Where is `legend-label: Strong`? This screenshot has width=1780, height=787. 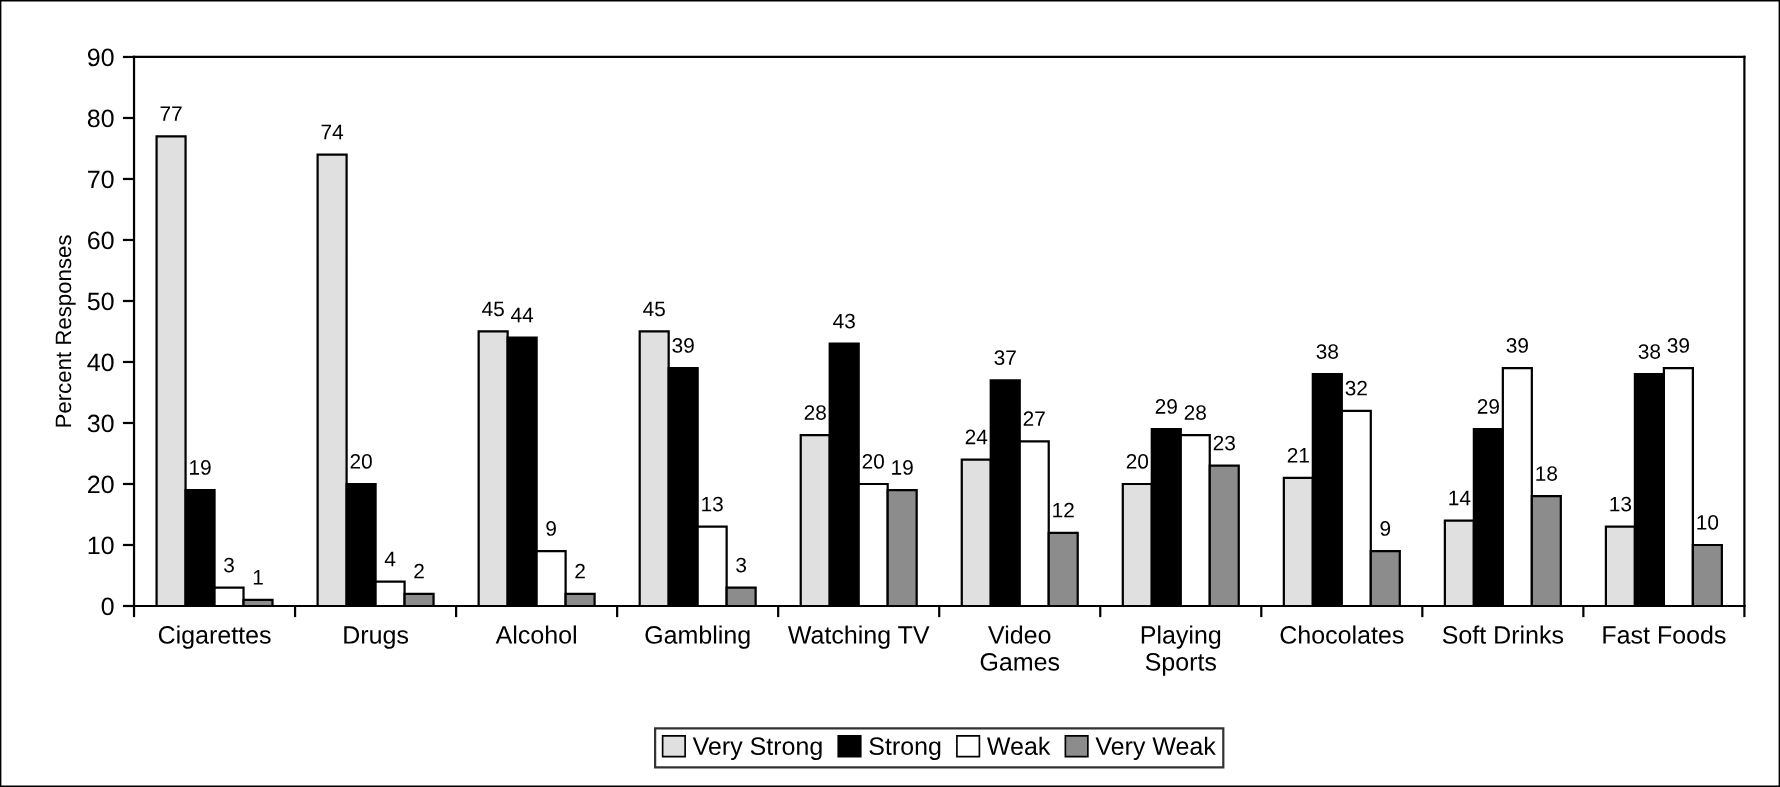
legend-label: Strong is located at coordinates (905, 748).